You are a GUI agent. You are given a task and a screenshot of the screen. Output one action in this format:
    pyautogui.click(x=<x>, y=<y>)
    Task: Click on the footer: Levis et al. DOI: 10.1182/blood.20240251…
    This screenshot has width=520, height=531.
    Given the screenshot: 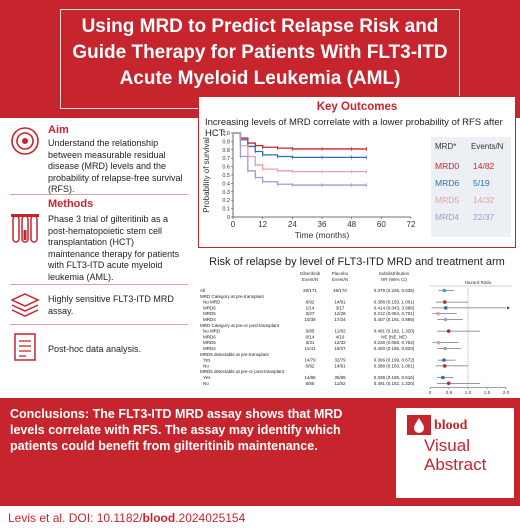 What is the action you would take?
    pyautogui.click(x=260, y=518)
    